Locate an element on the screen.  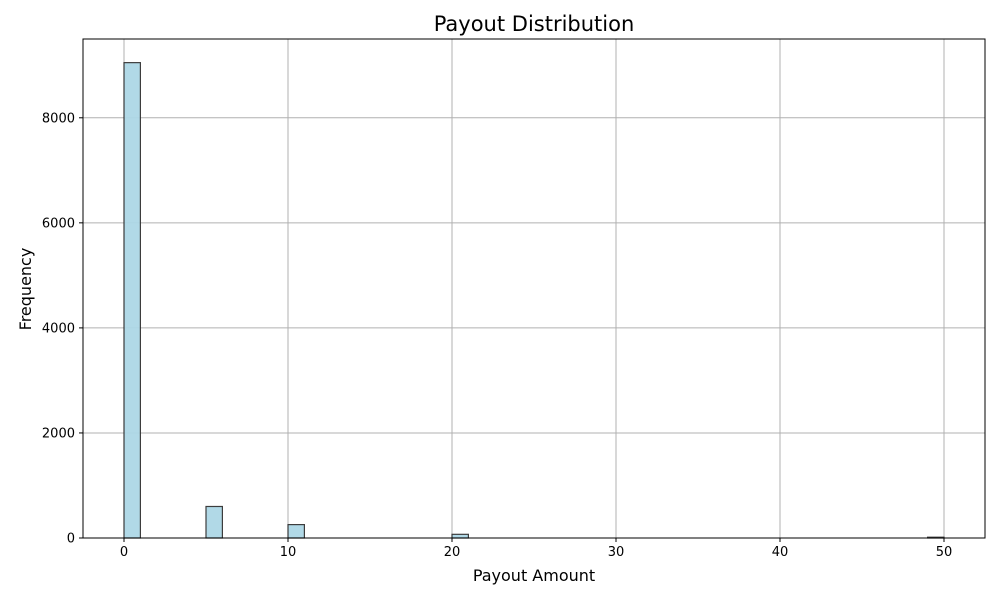
x-tick-label: 30 is located at coordinates (616, 552).